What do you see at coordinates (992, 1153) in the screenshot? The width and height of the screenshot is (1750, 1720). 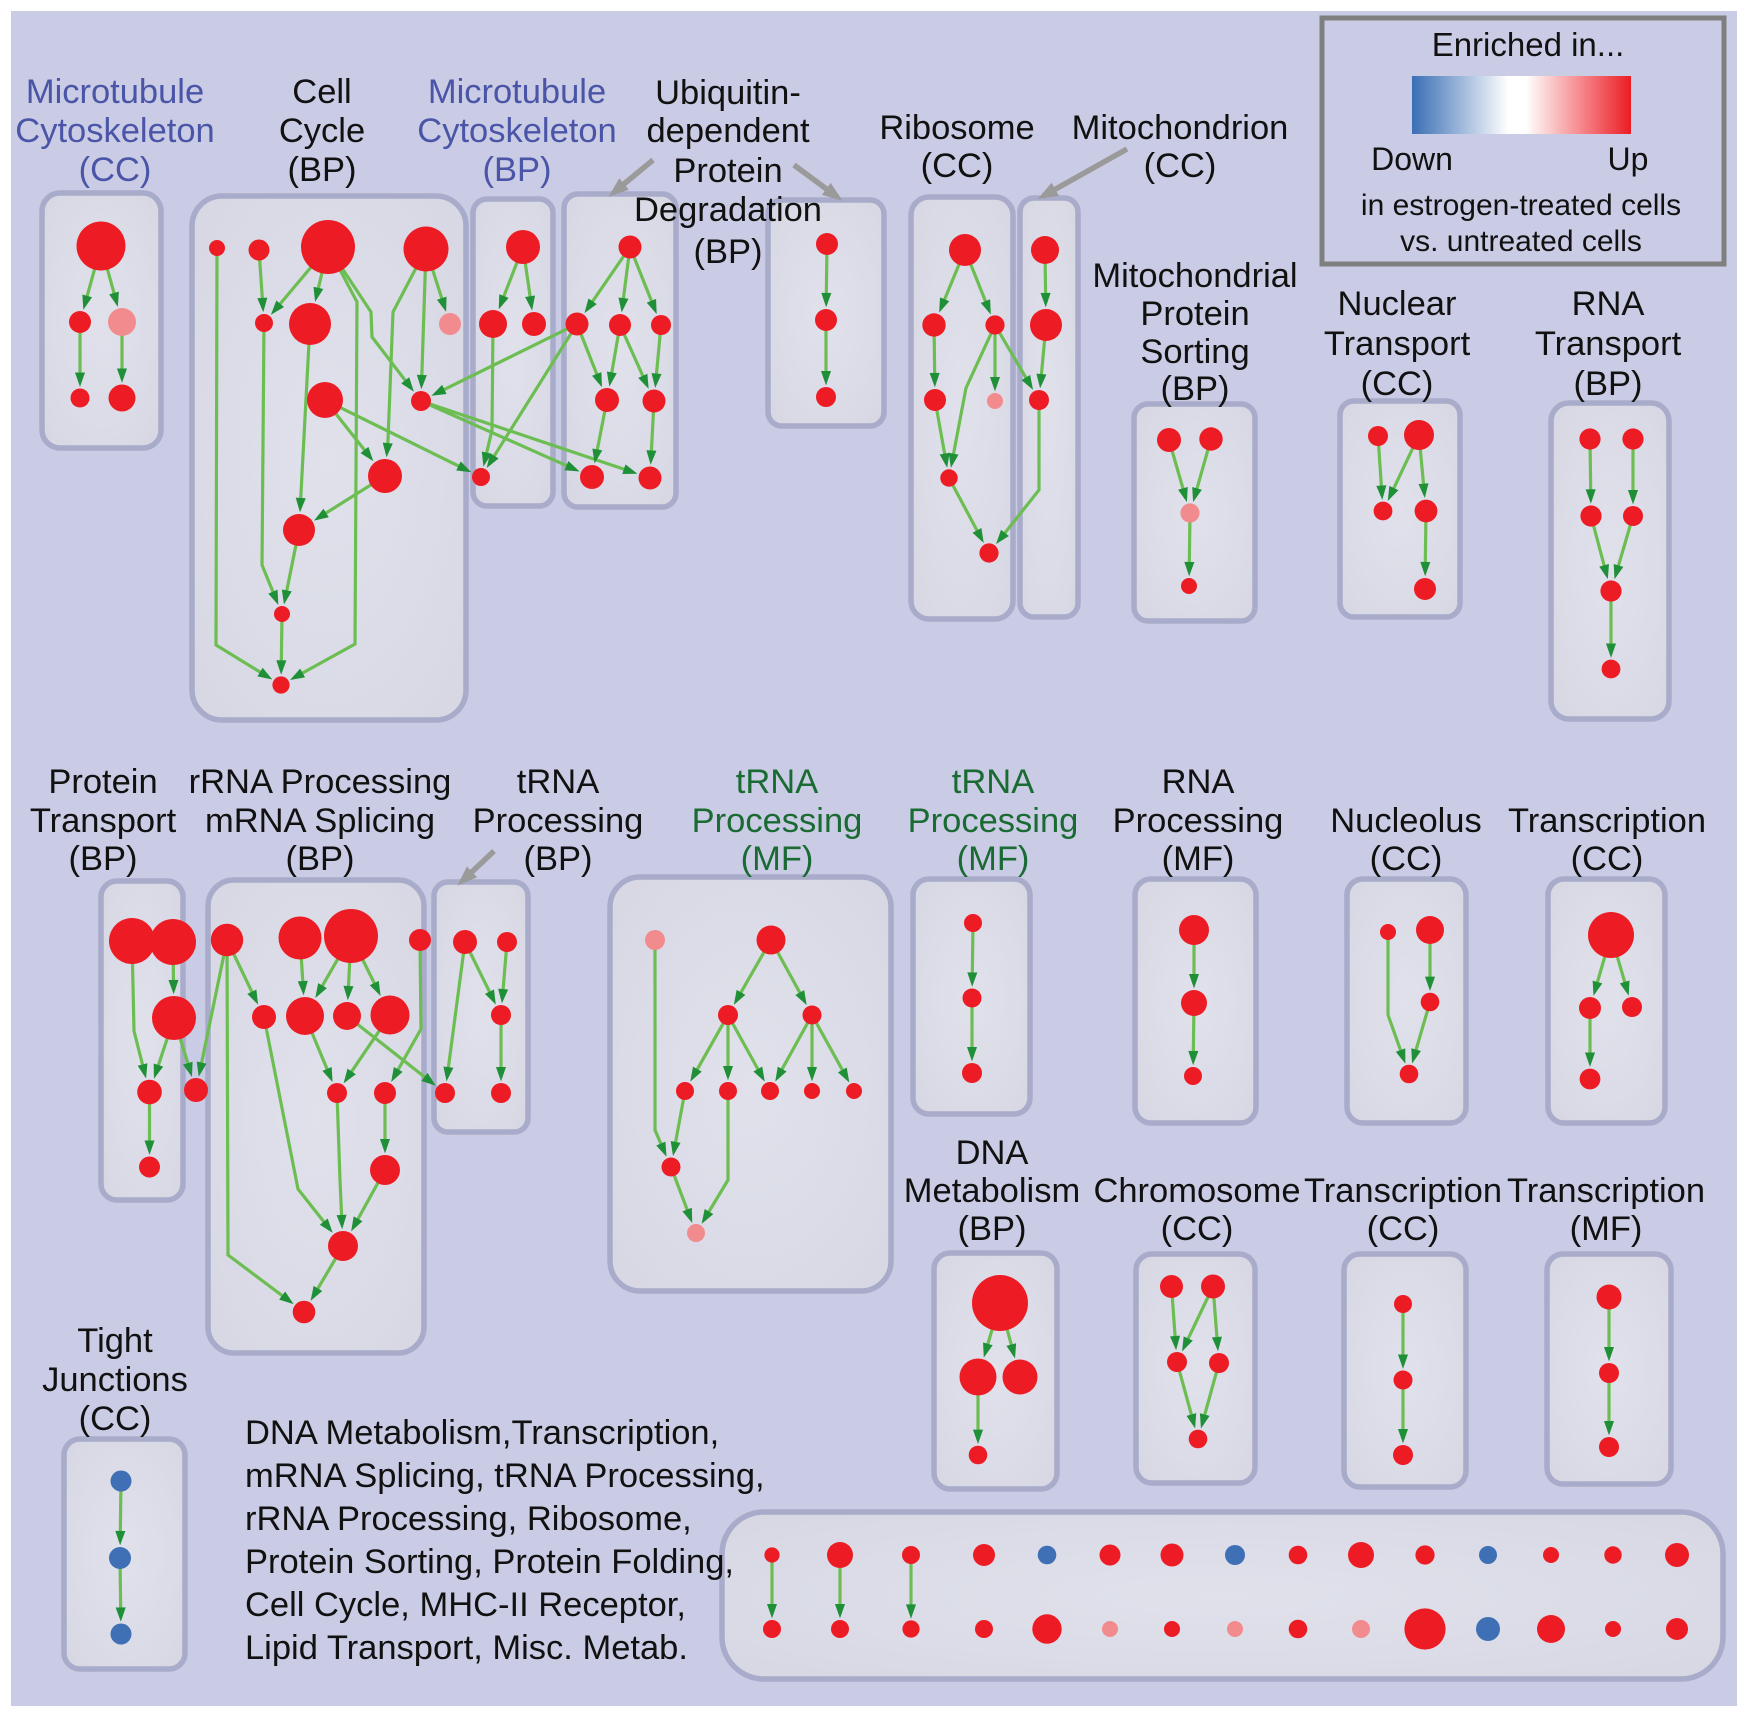 I see `svg-text: DNA` at bounding box center [992, 1153].